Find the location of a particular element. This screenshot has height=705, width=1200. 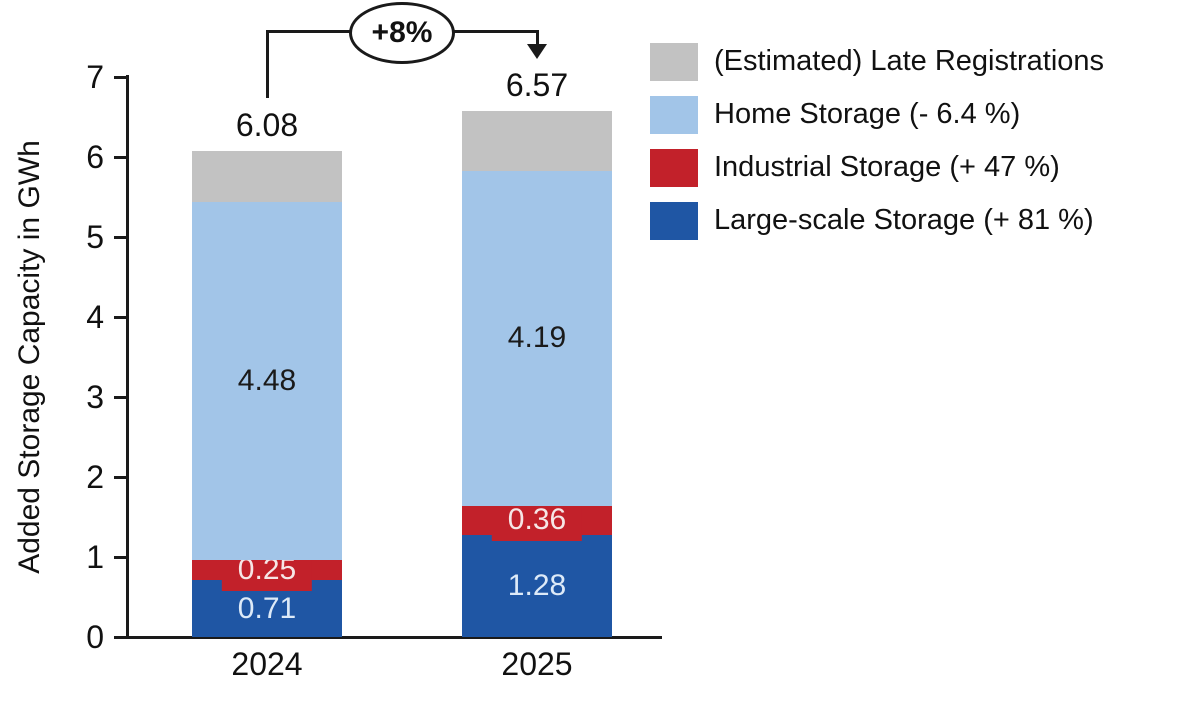

annotation-text: +8% is located at coordinates (402, 32).